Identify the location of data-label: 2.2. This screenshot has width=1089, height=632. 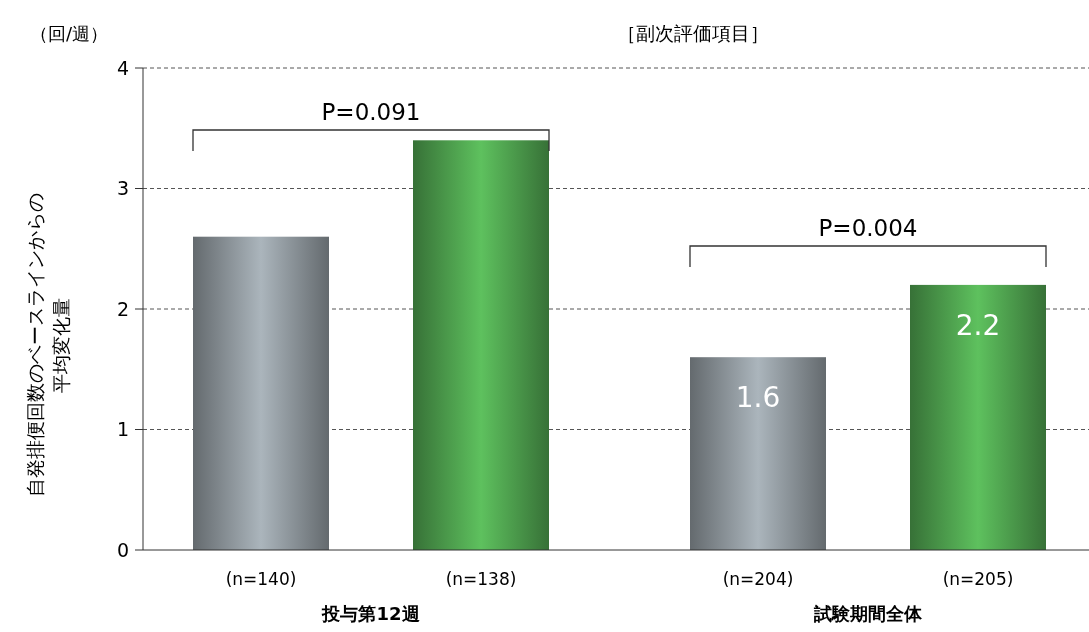
(978, 325).